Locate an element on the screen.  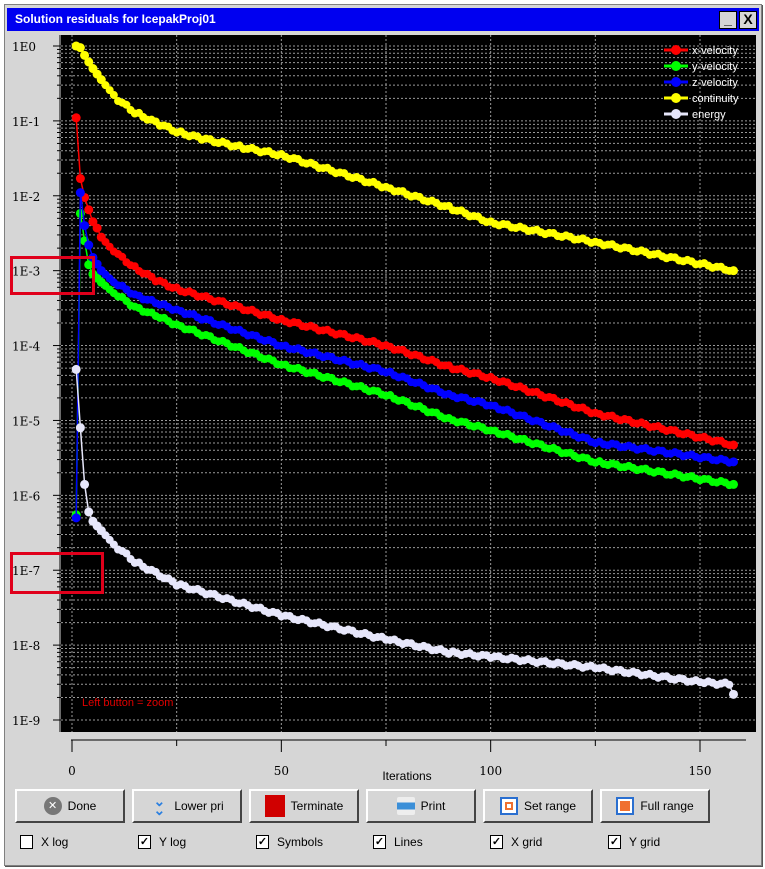
x-grid-label: X grid is located at coordinates (527, 842).